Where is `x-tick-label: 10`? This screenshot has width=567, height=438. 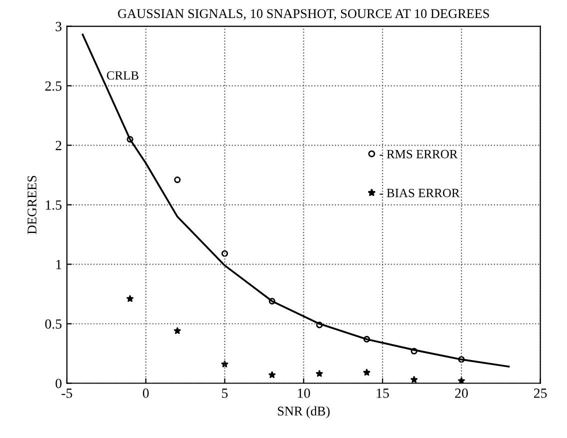 x-tick-label: 10 is located at coordinates (304, 393).